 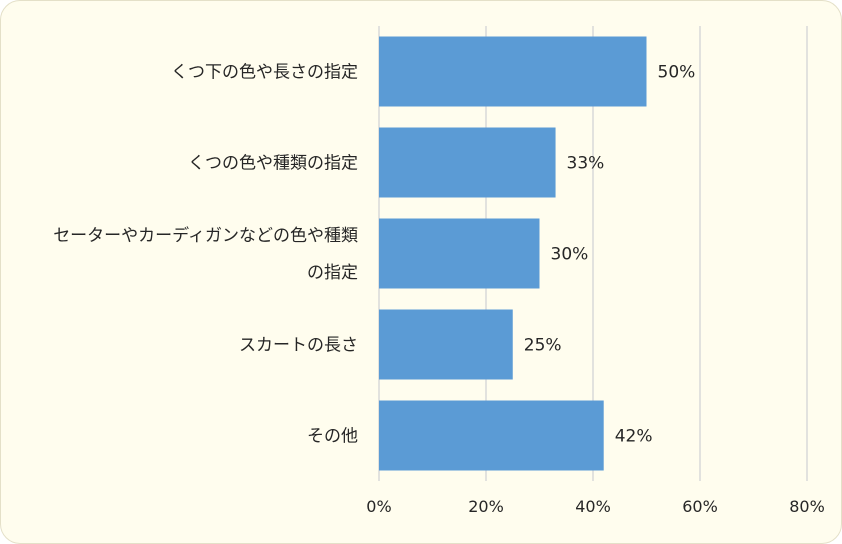 I want to click on data-label: 42%, so click(x=634, y=437).